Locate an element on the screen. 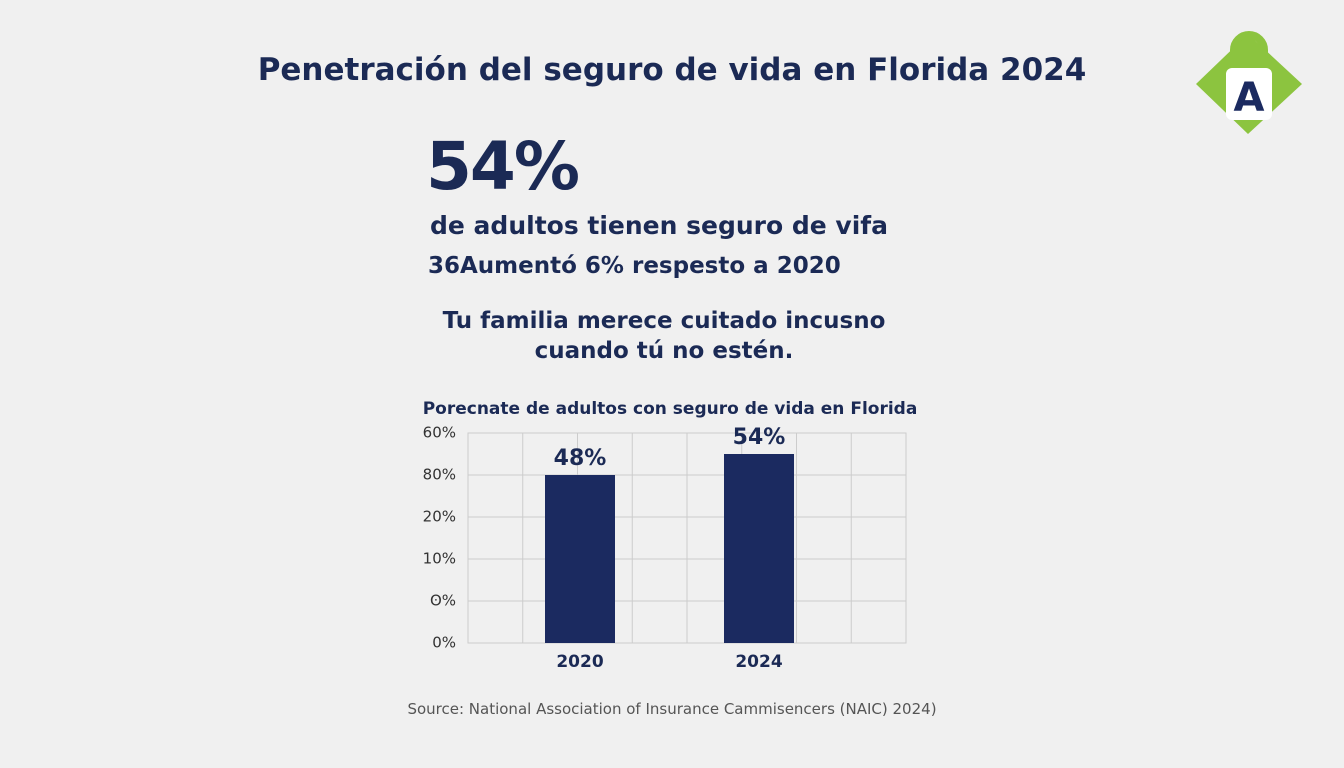 The image size is (1344, 768). y-tick-label: 10% is located at coordinates (439, 559).